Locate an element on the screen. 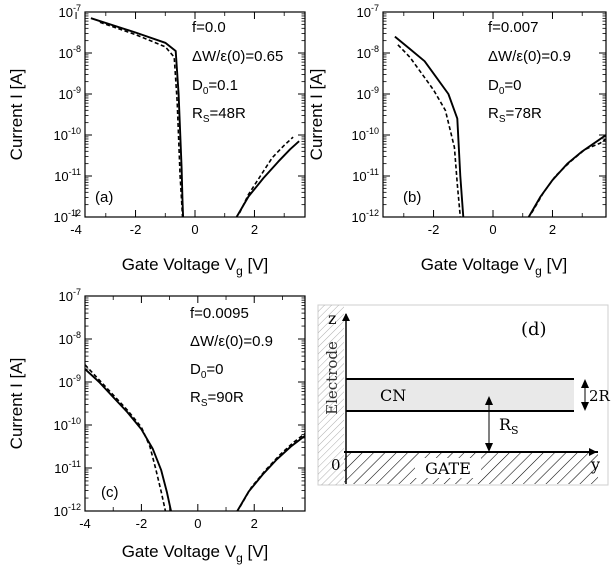 Image resolution: width=613 pixels, height=566 pixels. cn-label: CN is located at coordinates (393, 395).